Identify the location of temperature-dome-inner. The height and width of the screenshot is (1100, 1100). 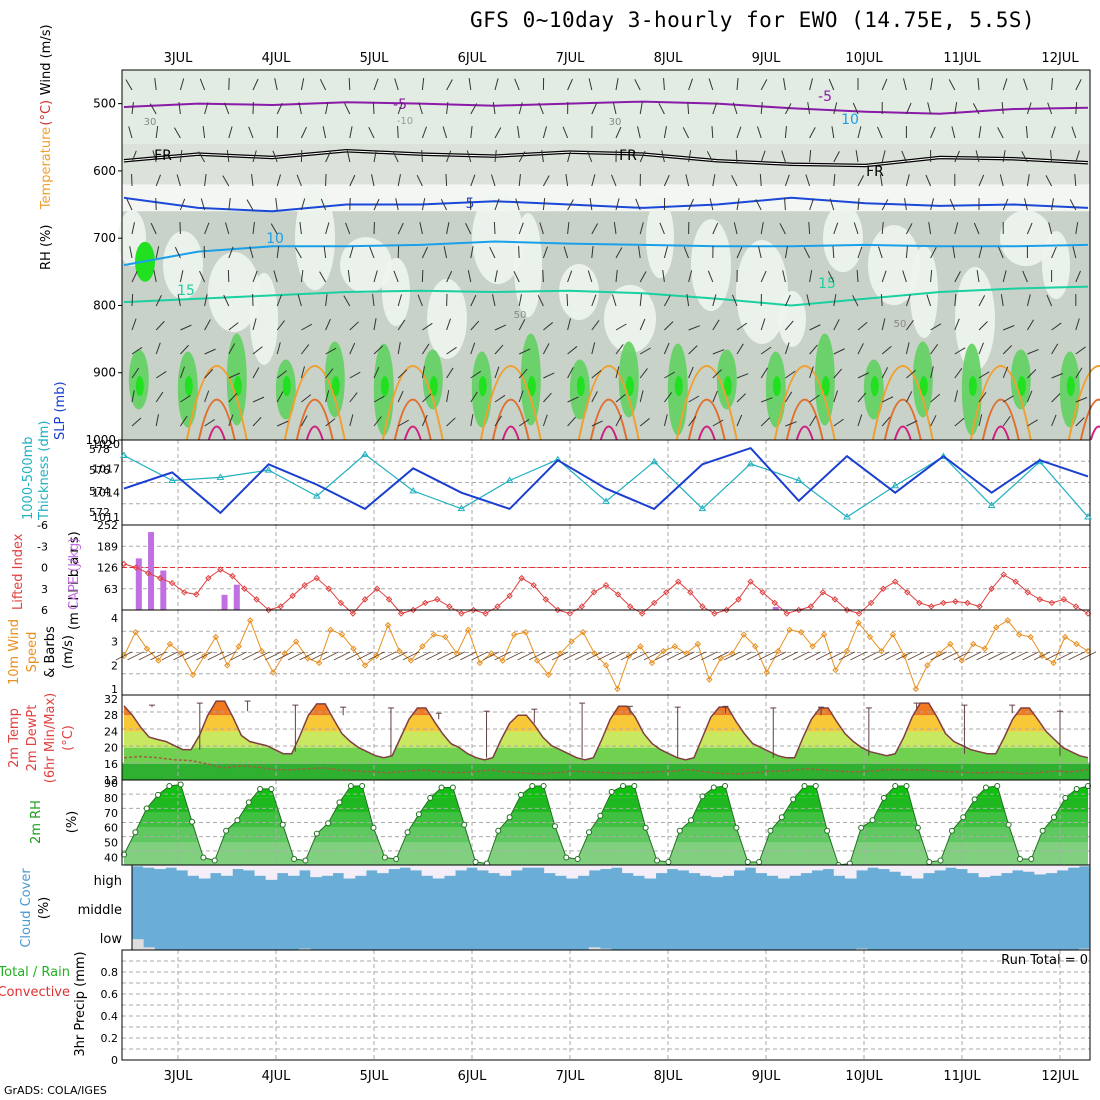
(314, 419).